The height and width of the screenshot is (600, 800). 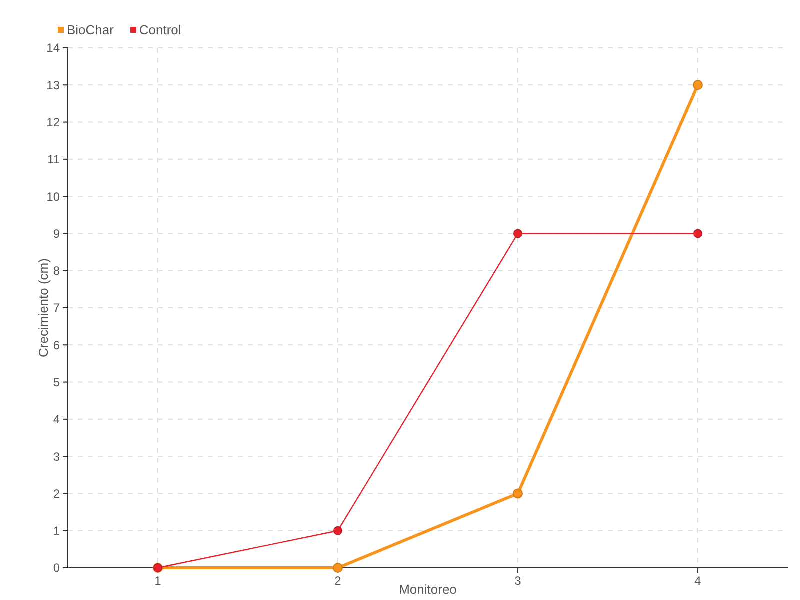 I want to click on x-tick-label: 2, so click(x=338, y=581).